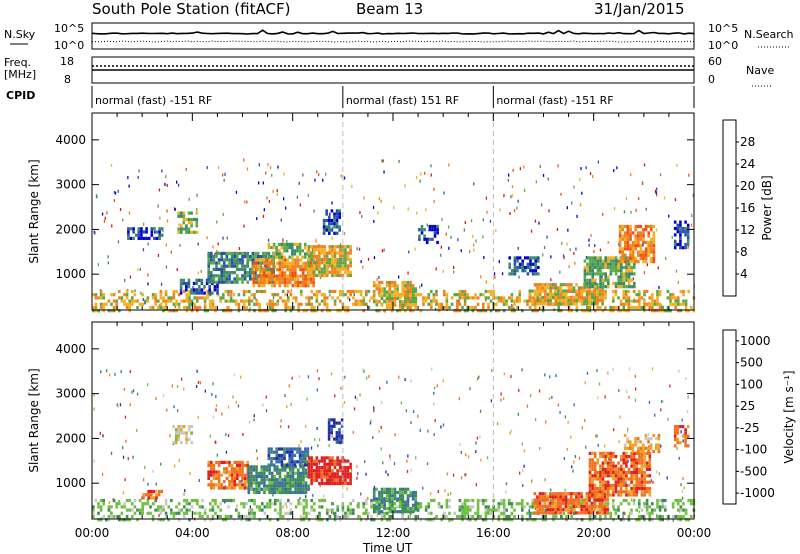 The image size is (800, 554). I want to click on y-tick-label: 2000, so click(70, 229).